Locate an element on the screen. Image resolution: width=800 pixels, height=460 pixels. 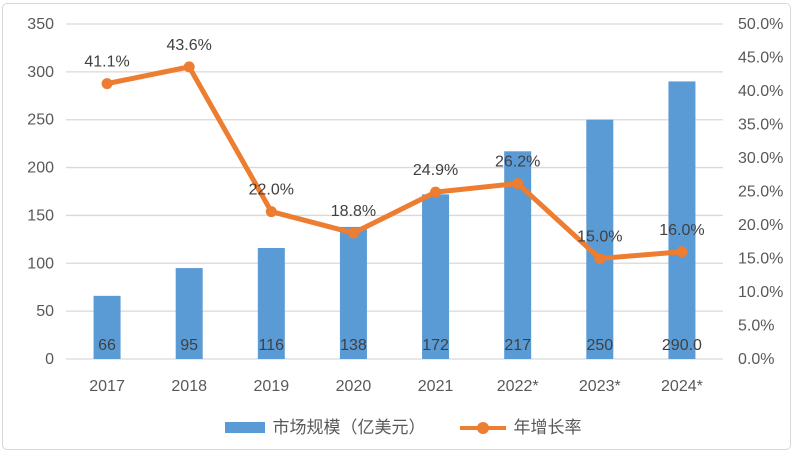
growth-value-label-2024*: 16.0% is located at coordinates (681, 230).